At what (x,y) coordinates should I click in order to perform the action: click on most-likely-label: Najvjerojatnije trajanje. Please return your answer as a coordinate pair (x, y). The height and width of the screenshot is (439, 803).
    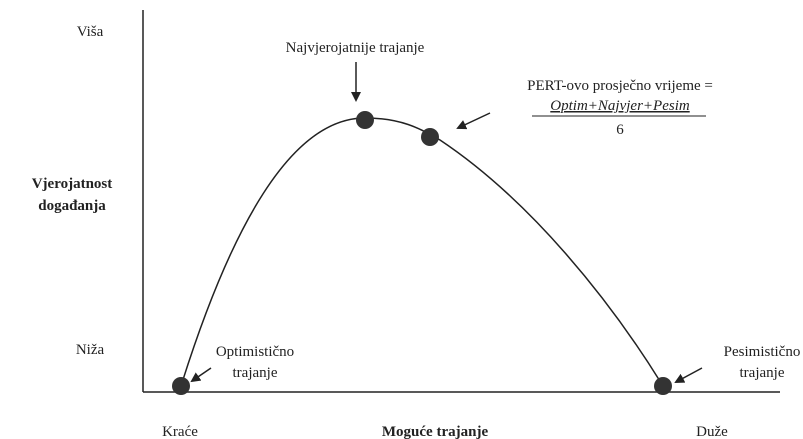
    Looking at the image, I should click on (355, 48).